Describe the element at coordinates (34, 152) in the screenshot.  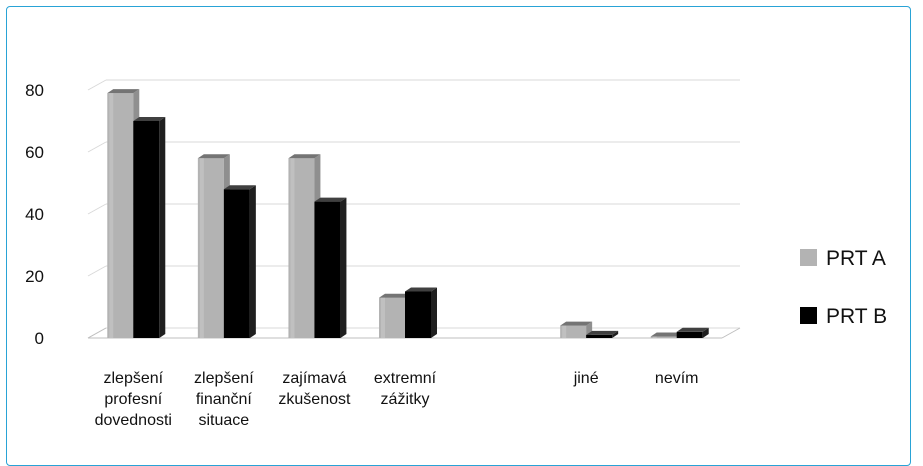
I see `y-tick-label: 60` at that location.